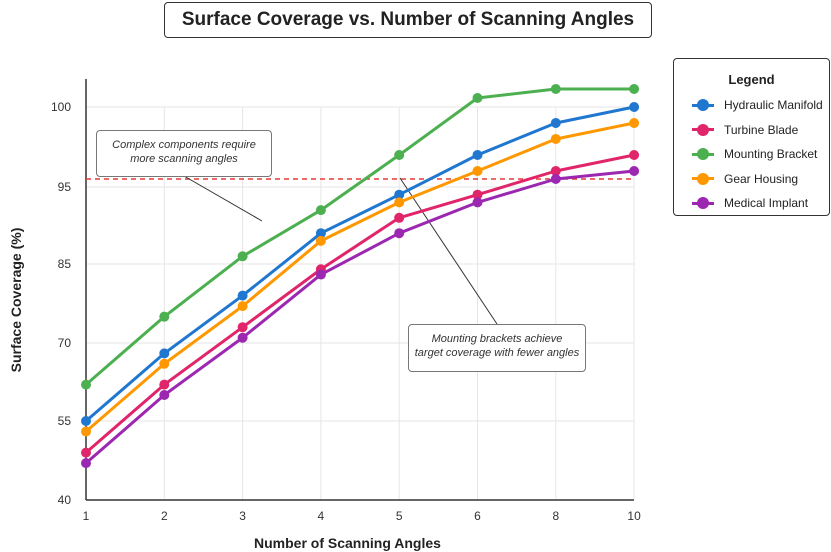  I want to click on annotation-arrow-brackets, so click(448, 251).